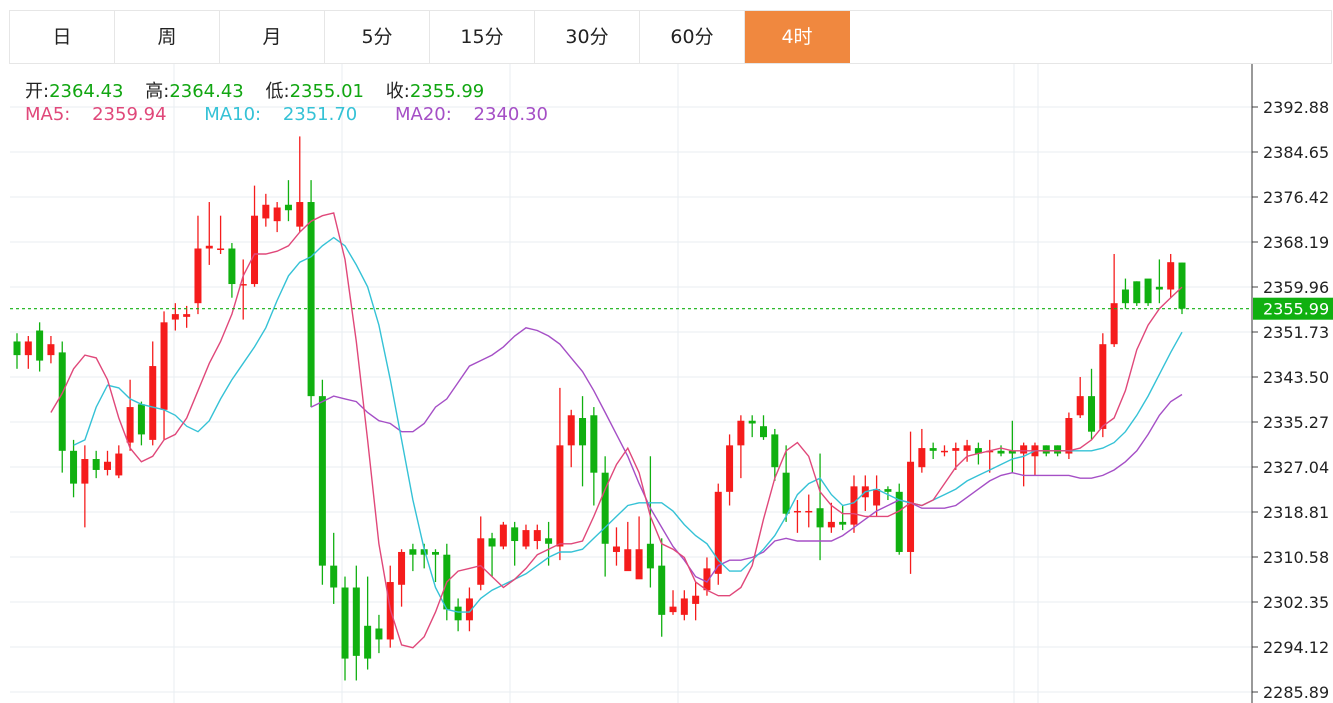 The width and height of the screenshot is (1333, 703). Describe the element at coordinates (320, 114) in the screenshot. I see `ma10-value: 2351.70` at that location.